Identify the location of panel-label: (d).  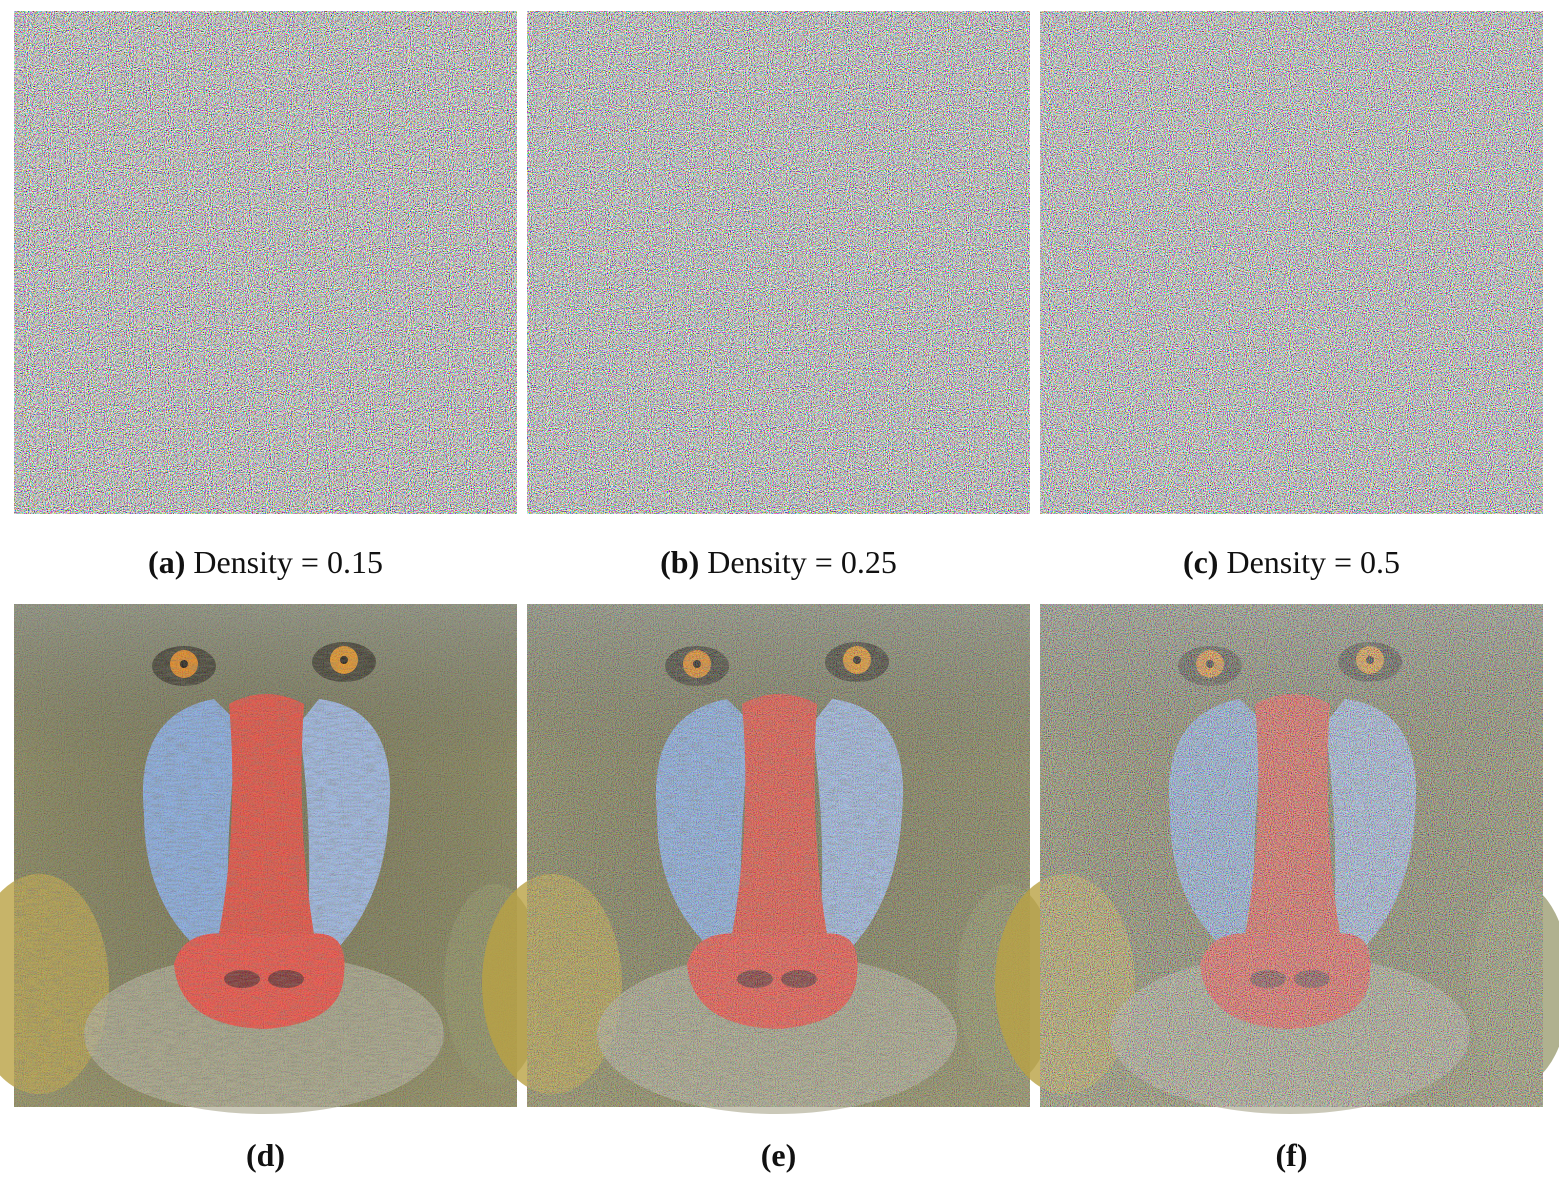
(265, 1155).